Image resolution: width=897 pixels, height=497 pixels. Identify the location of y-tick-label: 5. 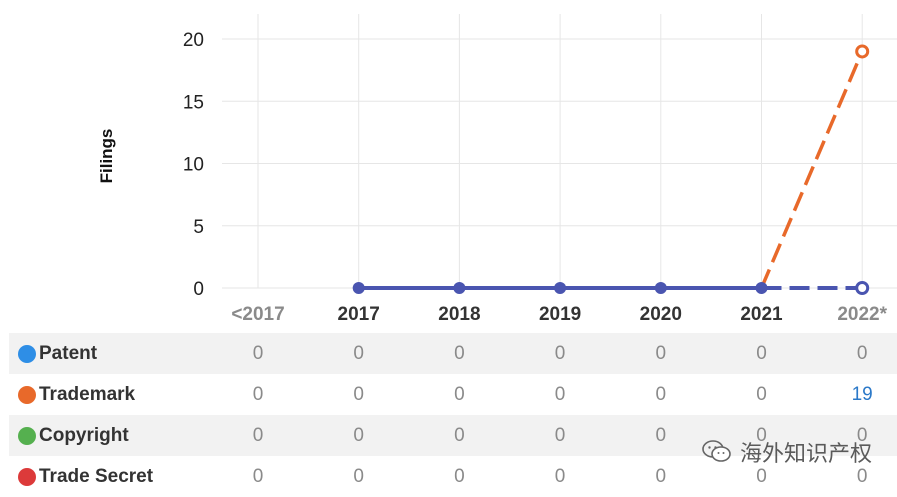
(198, 227).